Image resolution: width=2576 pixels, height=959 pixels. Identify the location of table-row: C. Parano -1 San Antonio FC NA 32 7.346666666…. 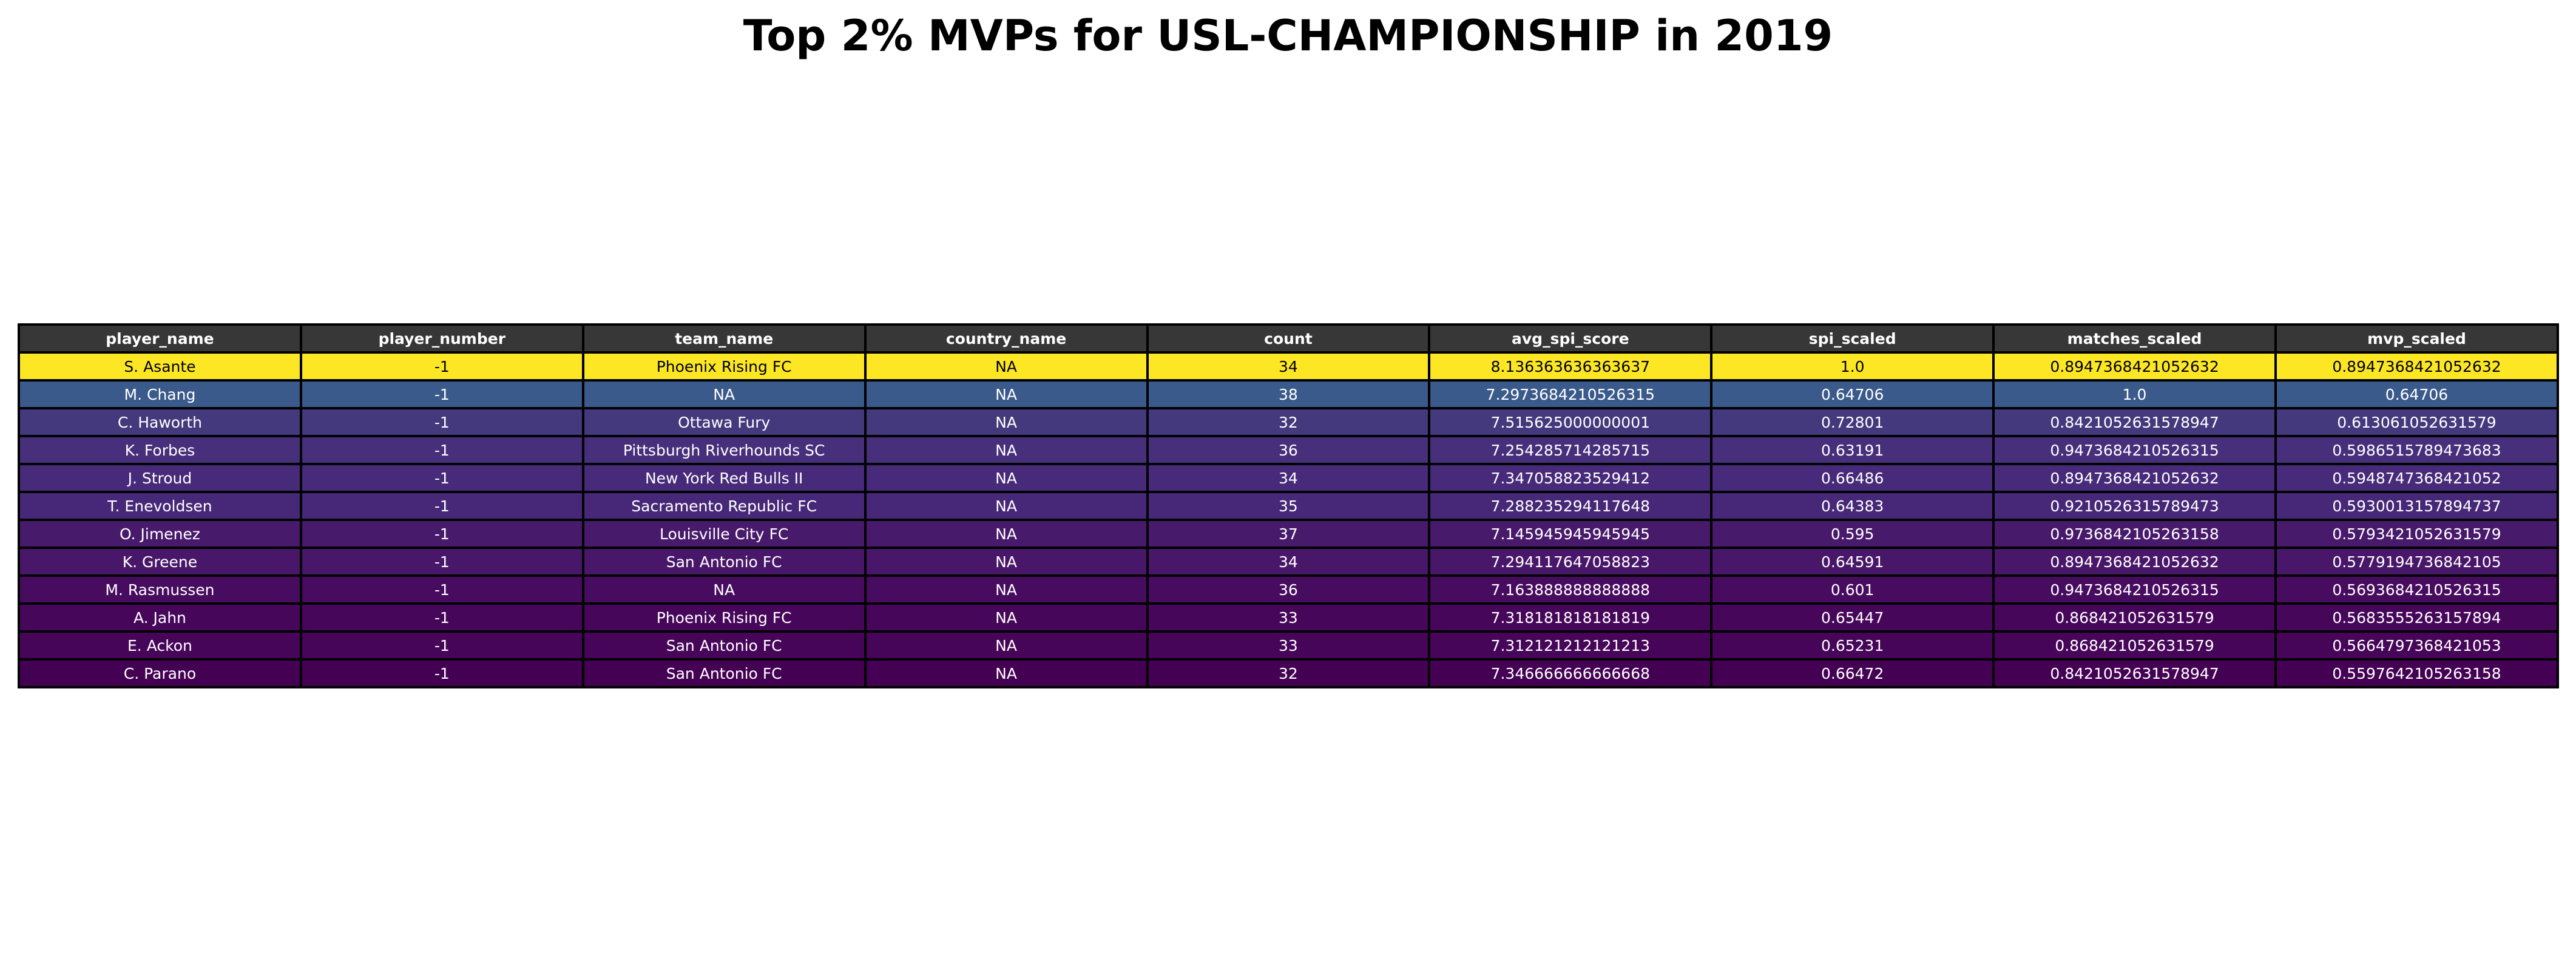
(1288, 673).